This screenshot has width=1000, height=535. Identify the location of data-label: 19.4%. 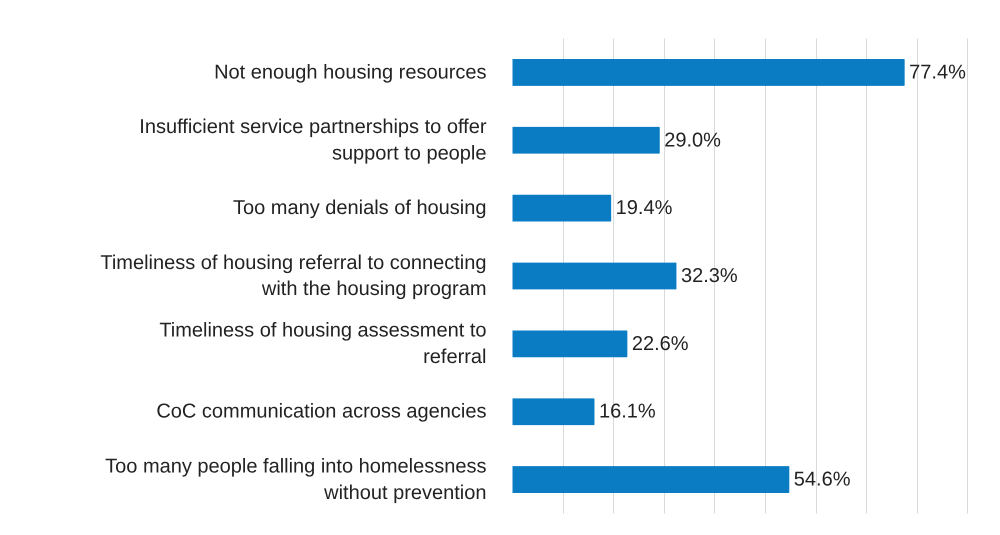
(644, 208).